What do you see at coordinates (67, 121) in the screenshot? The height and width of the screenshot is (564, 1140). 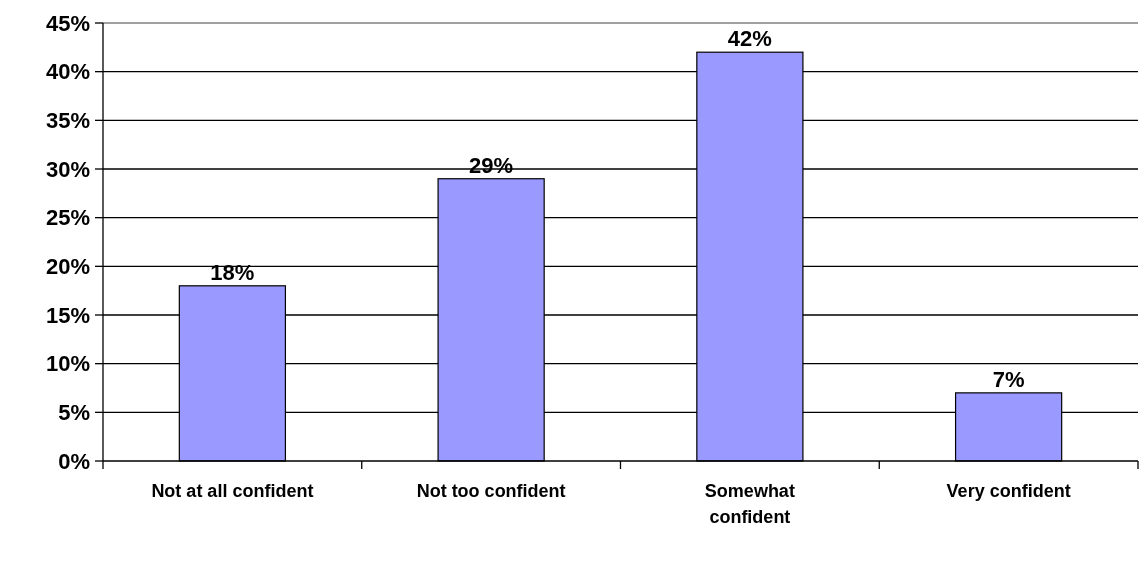 I see `y-tick-label: 35%` at bounding box center [67, 121].